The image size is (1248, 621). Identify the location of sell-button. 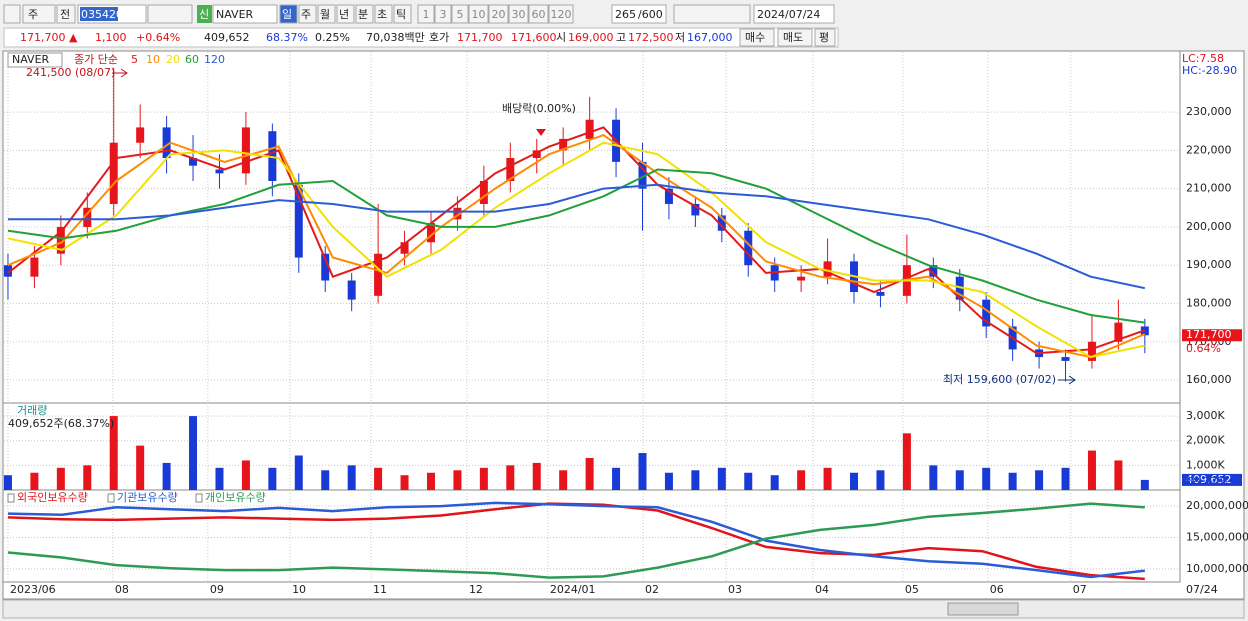
(795, 37).